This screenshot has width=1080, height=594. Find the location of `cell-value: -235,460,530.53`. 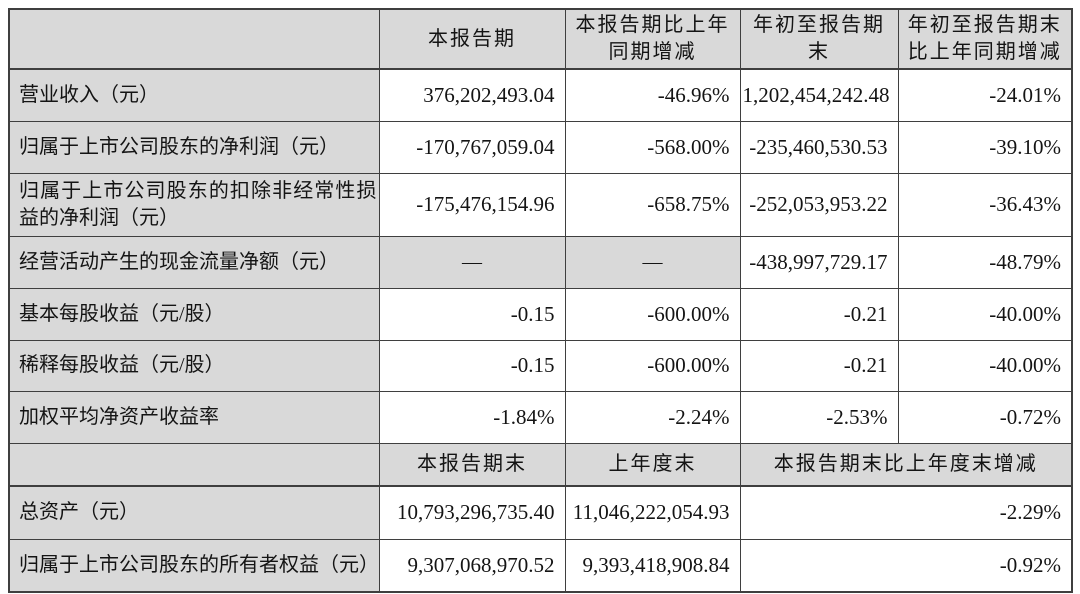

cell-value: -235,460,530.53 is located at coordinates (819, 147).